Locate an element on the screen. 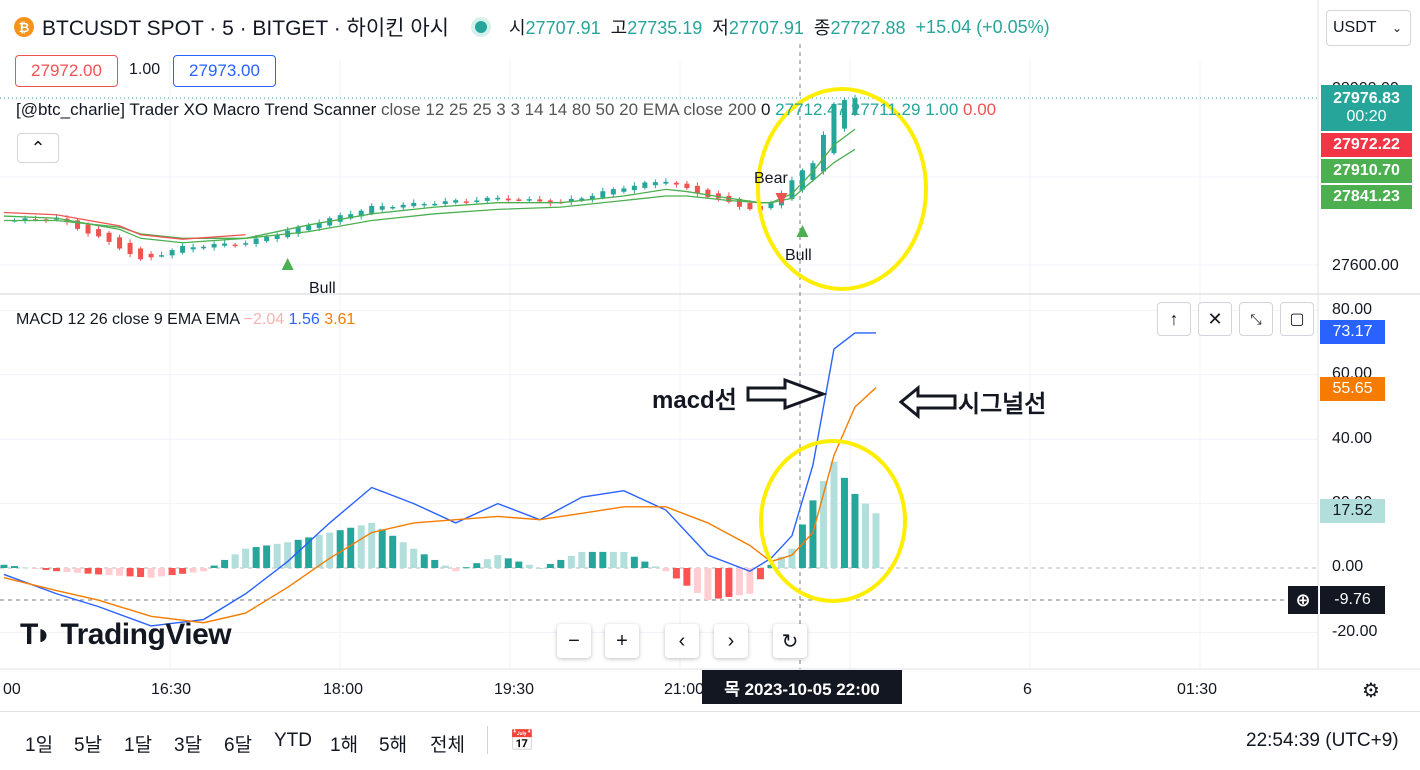  bottom-toolbar is located at coordinates (710, 740).